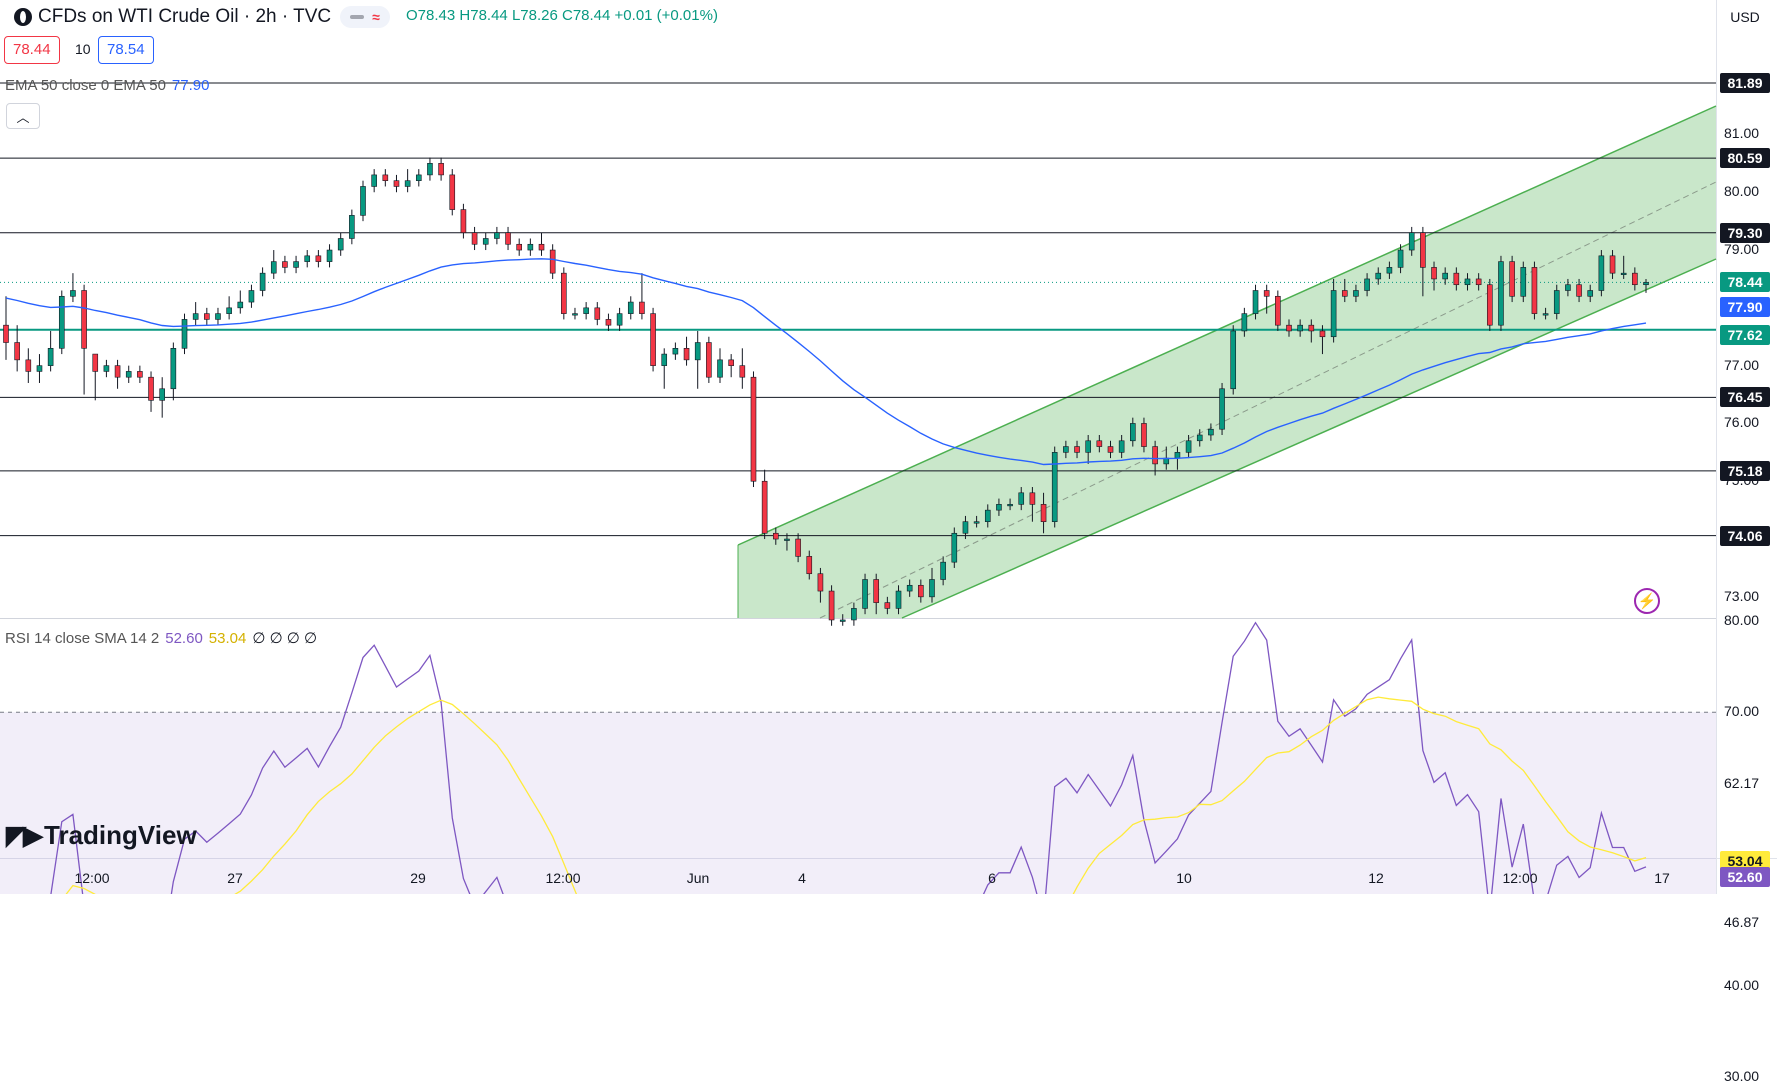 This screenshot has height=1084, width=1777. What do you see at coordinates (534, 15) in the screenshot?
I see `low-value: L78.26` at bounding box center [534, 15].